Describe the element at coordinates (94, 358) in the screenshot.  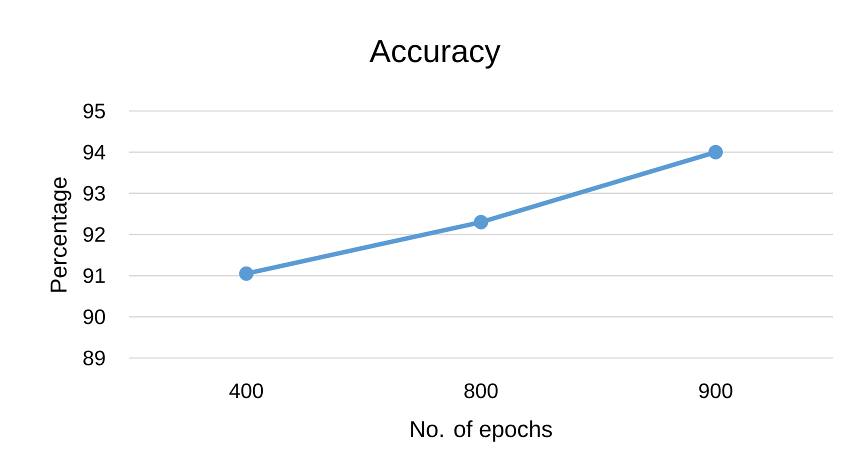
I see `y-tick-label: 89` at that location.